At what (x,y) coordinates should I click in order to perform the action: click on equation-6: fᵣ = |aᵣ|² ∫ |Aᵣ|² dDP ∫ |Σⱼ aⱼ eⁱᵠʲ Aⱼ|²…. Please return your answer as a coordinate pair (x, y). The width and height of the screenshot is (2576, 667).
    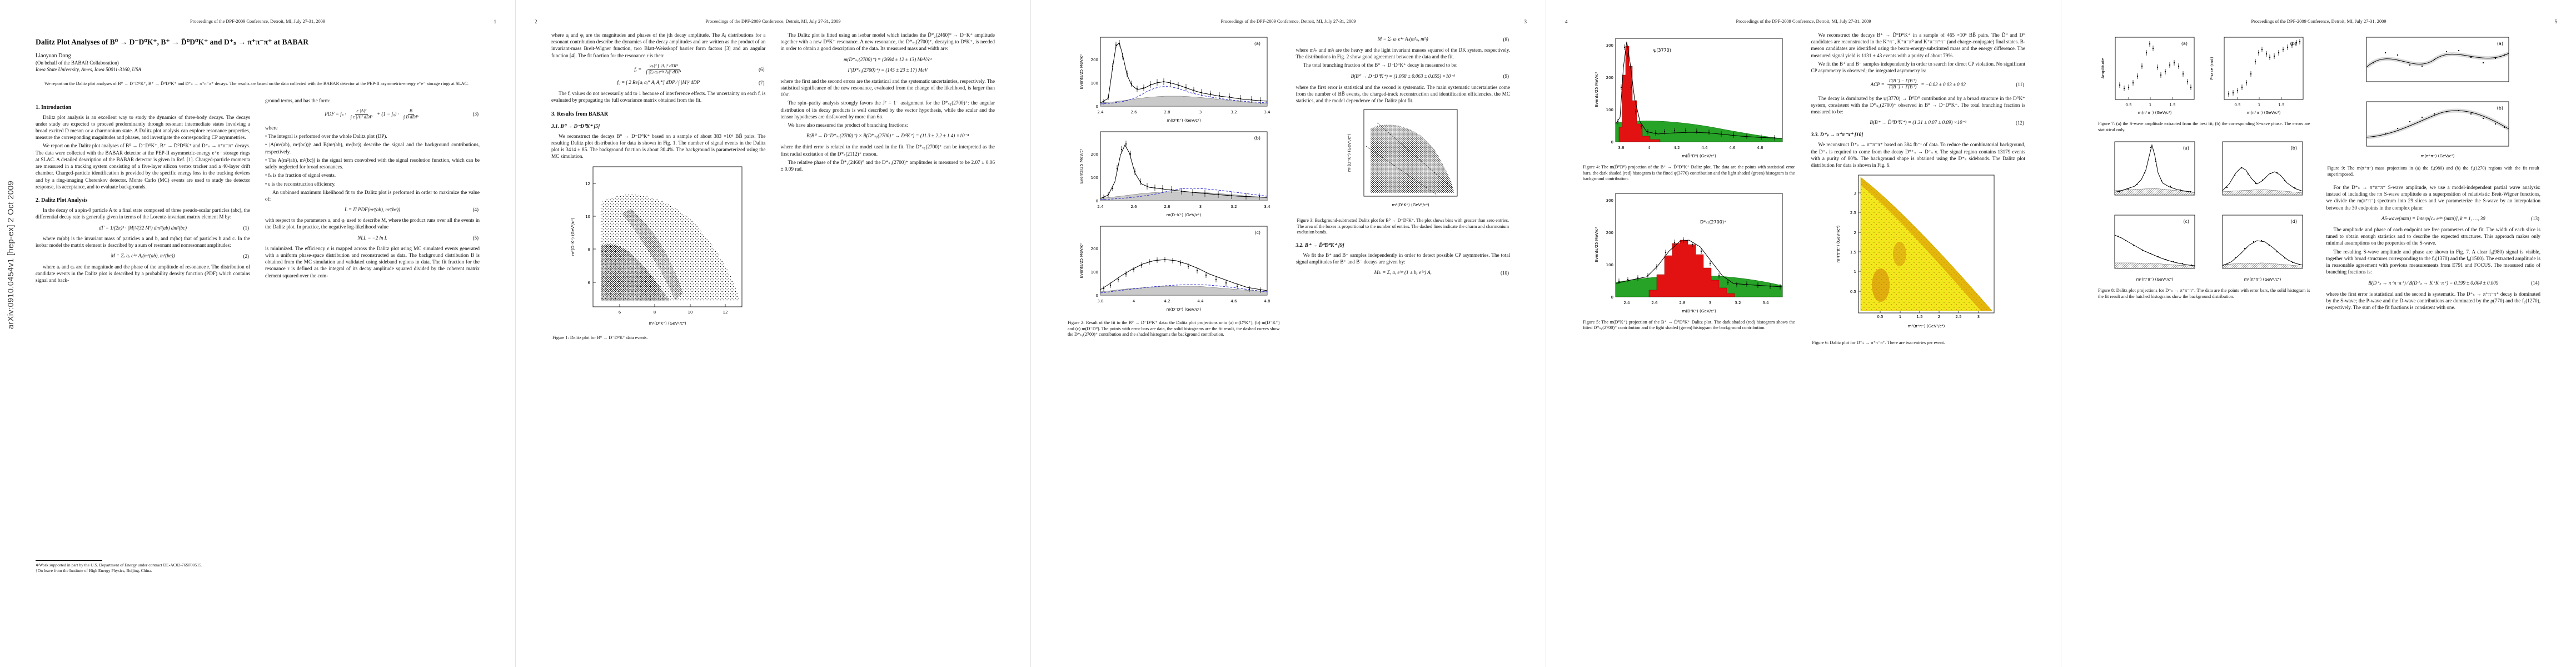
    Looking at the image, I should click on (658, 69).